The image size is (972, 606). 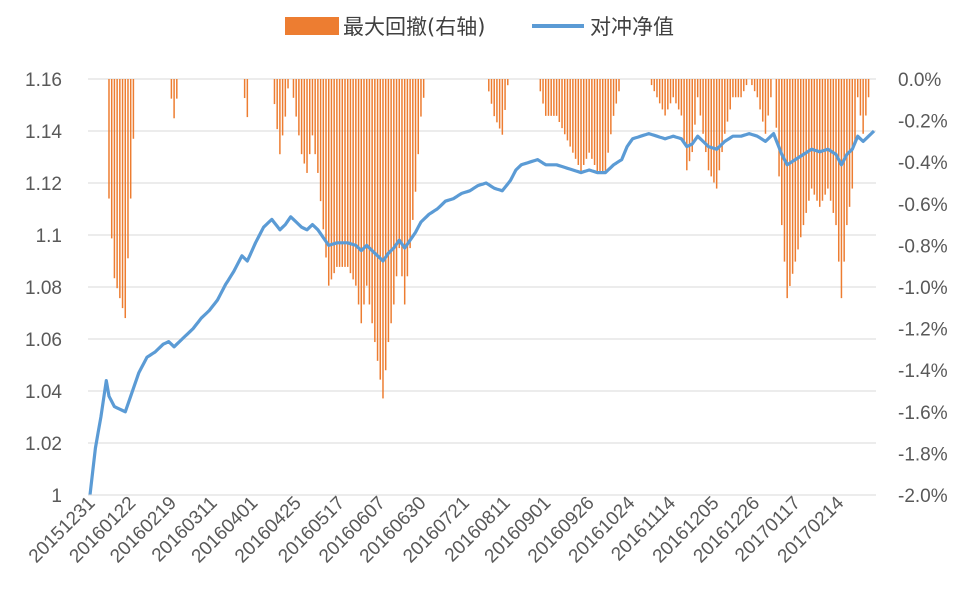 I want to click on right-tick-label: -0.4%, so click(x=923, y=163).